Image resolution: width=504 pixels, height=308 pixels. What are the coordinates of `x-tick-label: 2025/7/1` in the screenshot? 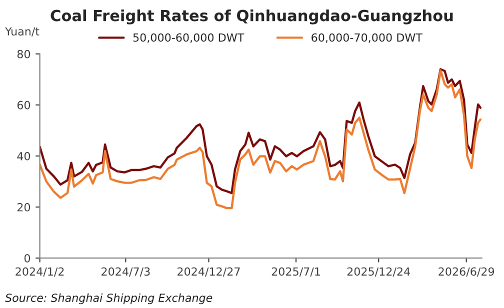 It's located at (296, 272).